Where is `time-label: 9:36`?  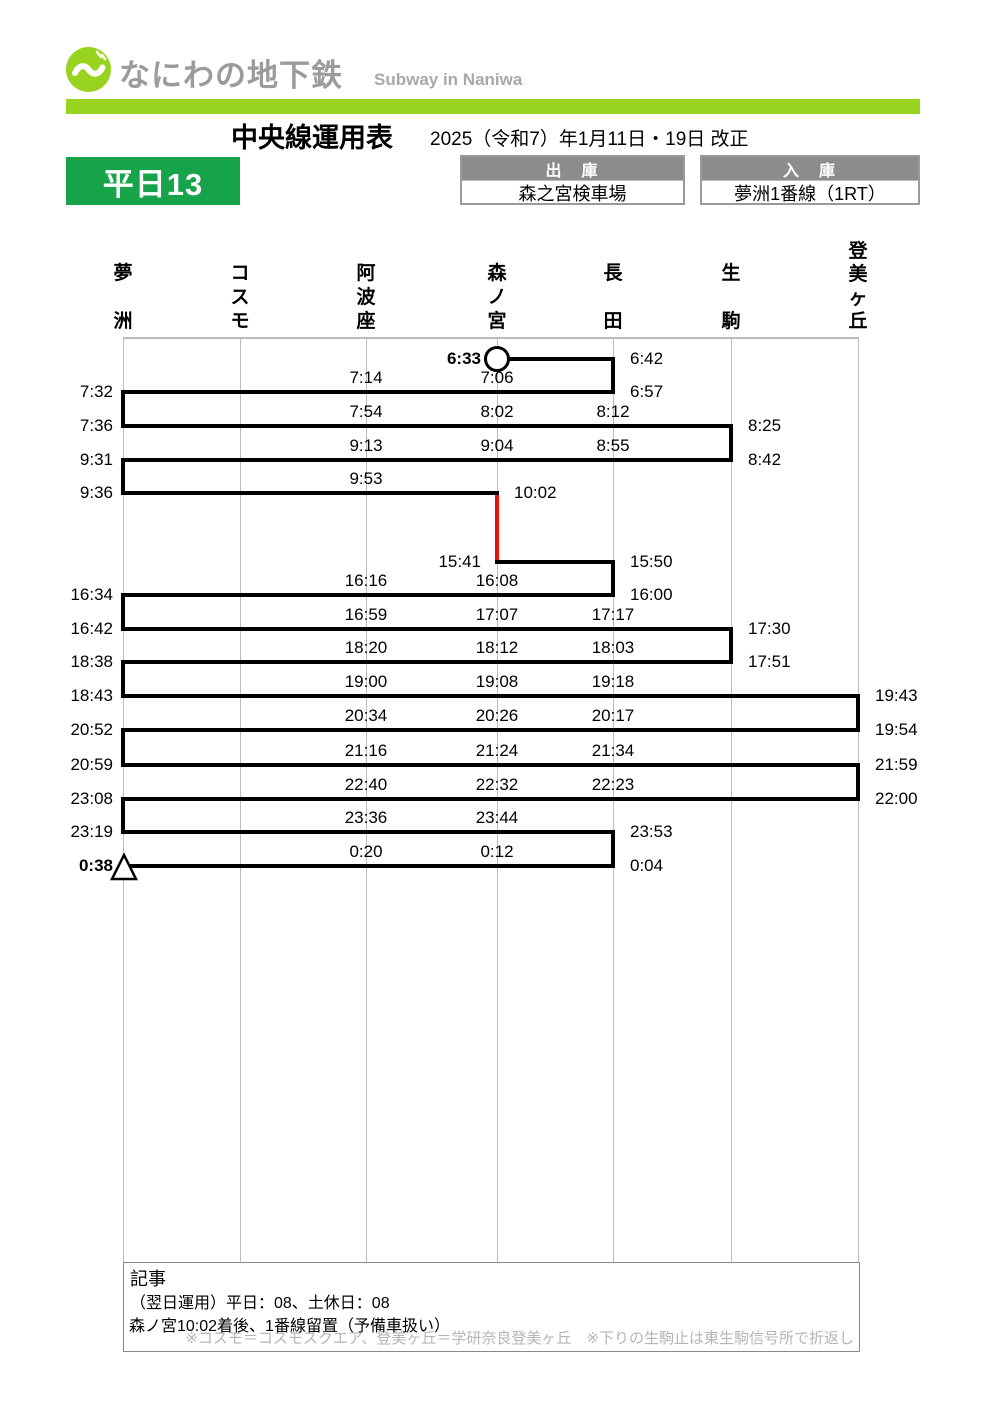
time-label: 9:36 is located at coordinates (96, 492).